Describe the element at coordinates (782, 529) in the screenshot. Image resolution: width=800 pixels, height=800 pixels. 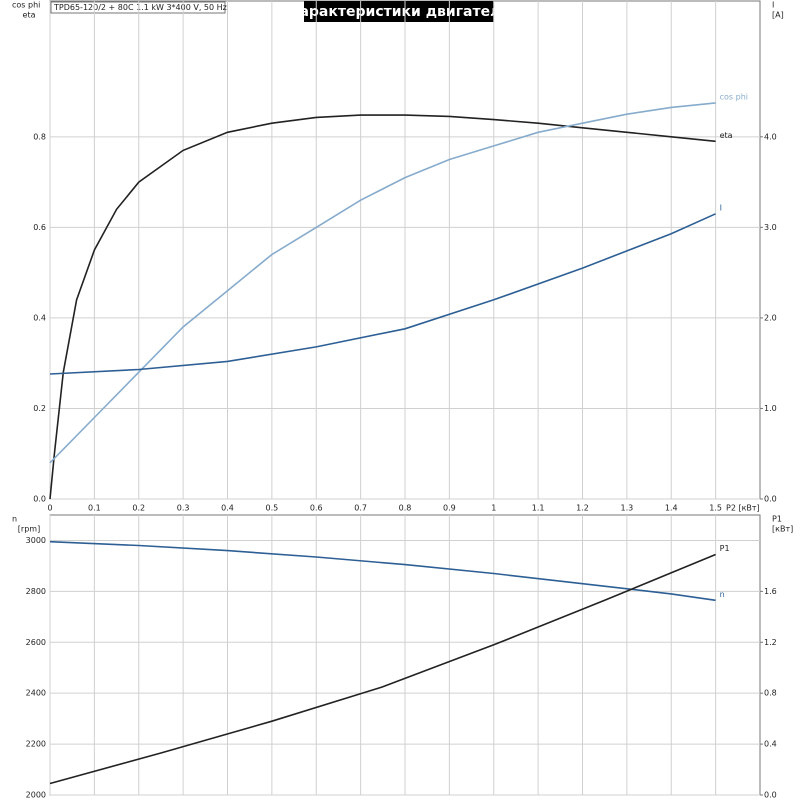
I see `y2-axis-label: [кВт]` at that location.